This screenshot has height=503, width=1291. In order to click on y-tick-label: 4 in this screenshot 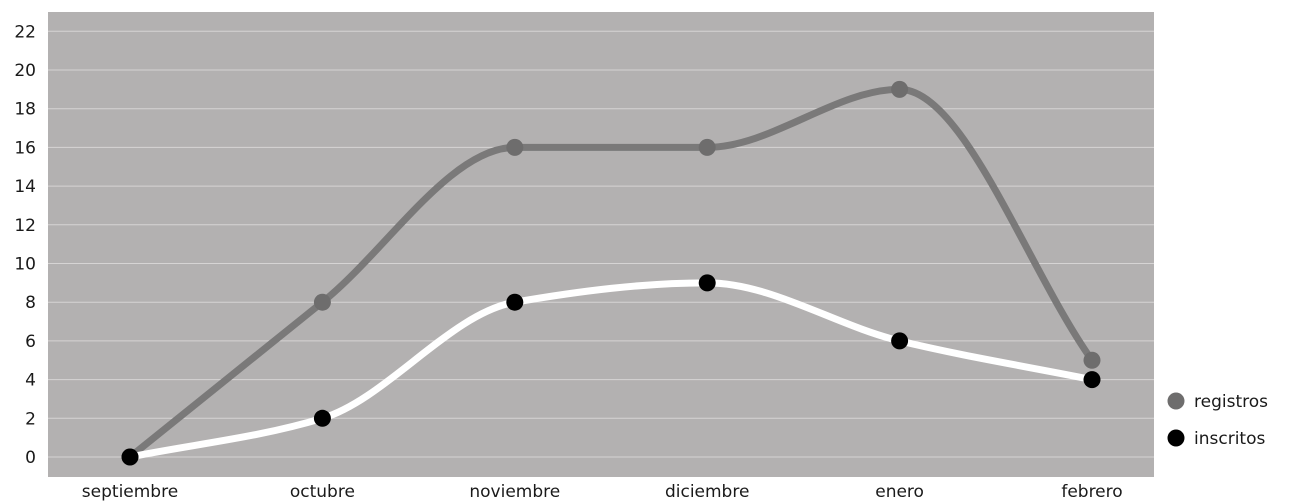, I will do `click(30, 381)`.